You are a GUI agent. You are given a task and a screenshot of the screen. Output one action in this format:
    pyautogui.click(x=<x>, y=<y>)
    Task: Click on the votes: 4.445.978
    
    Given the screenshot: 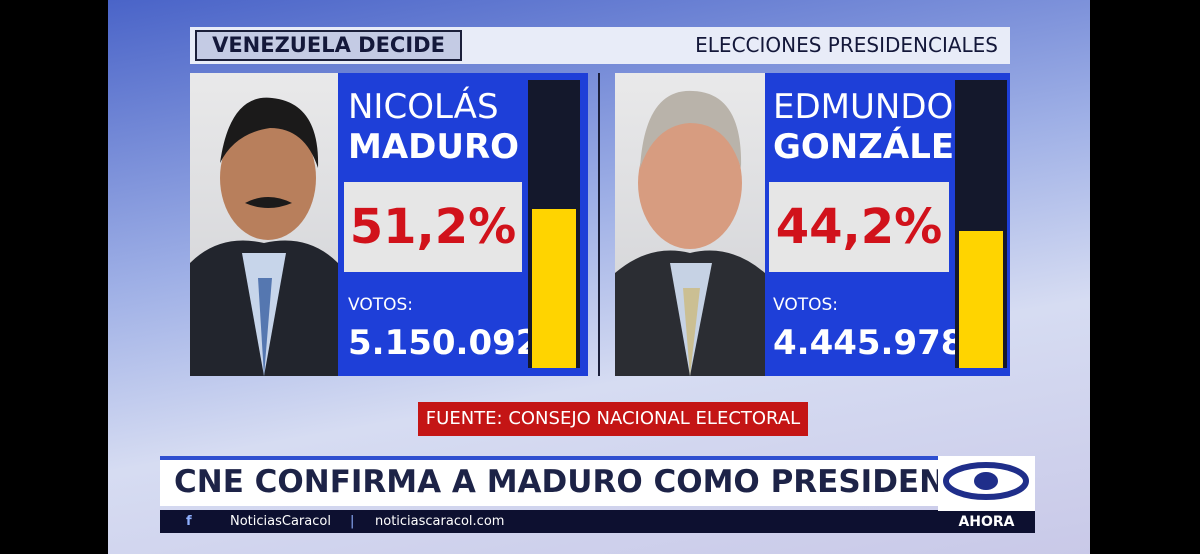 What is the action you would take?
    pyautogui.click(x=869, y=343)
    